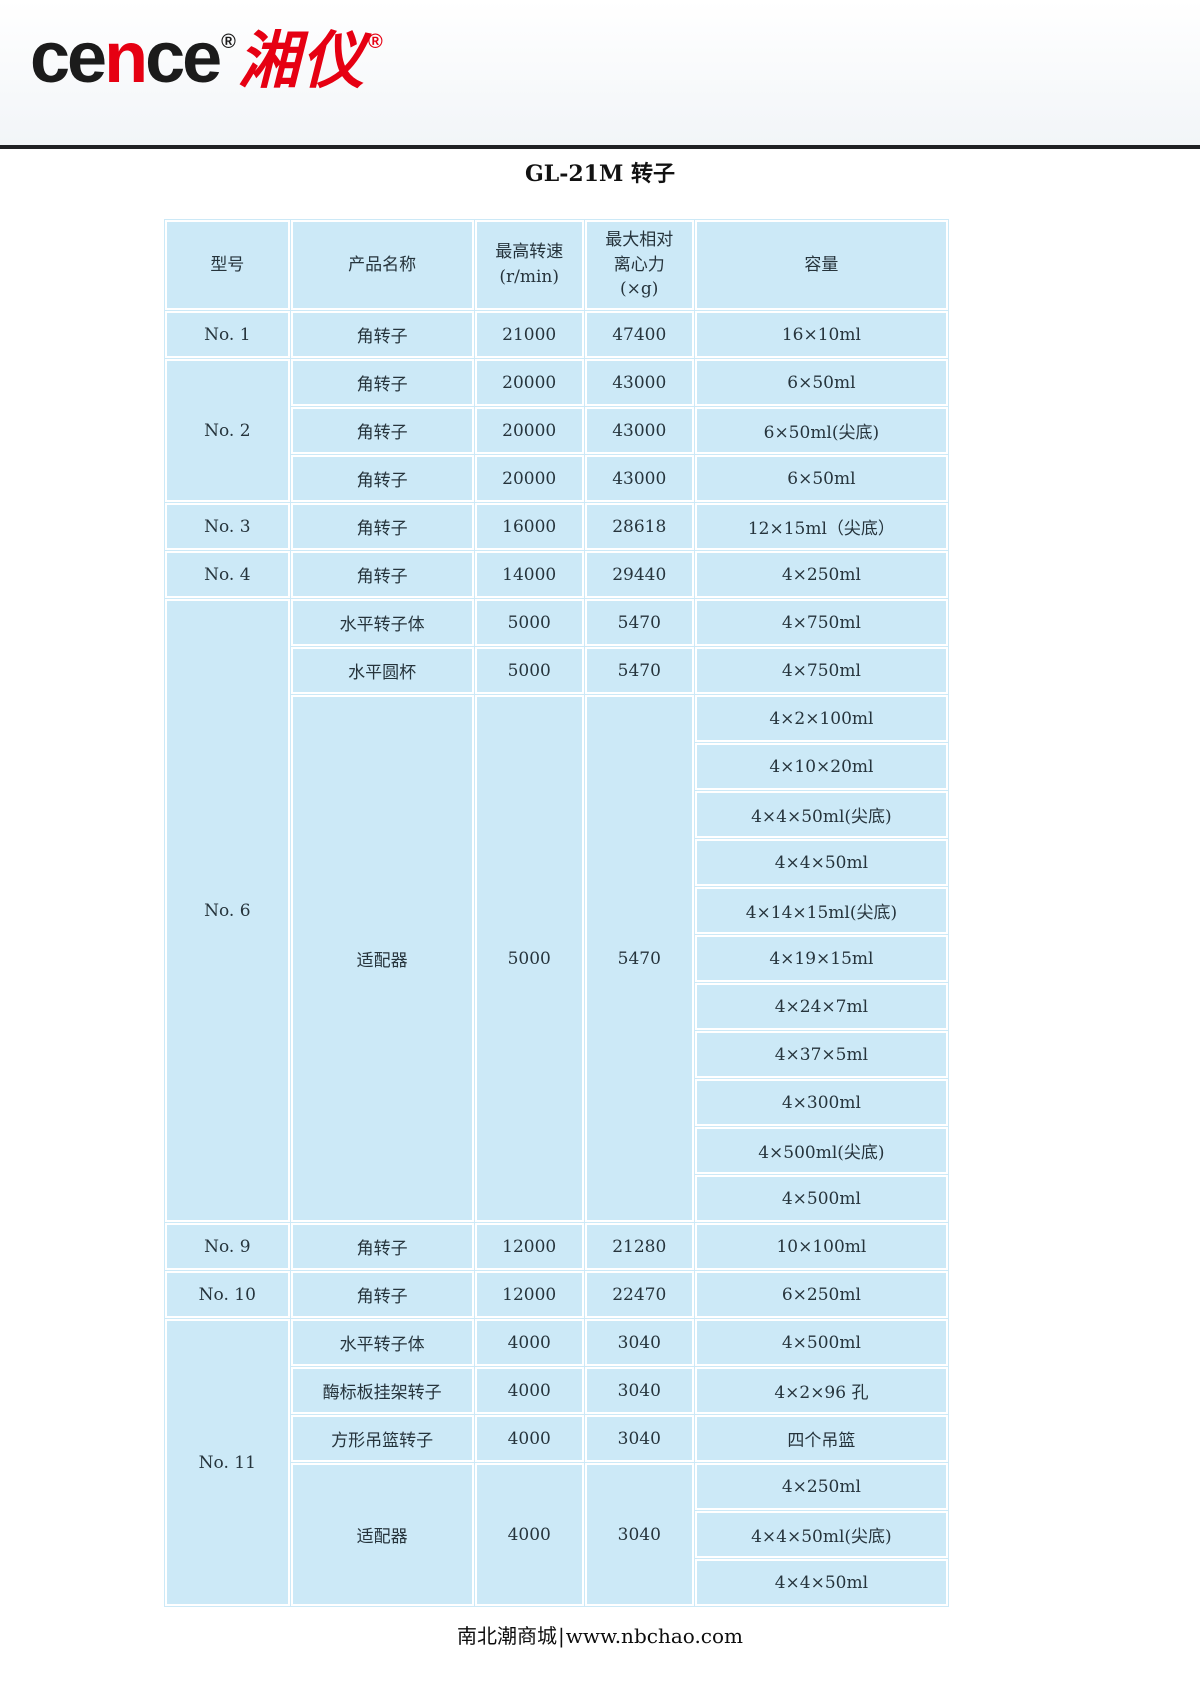  I want to click on cence-part-left: ce, so click(68, 58).